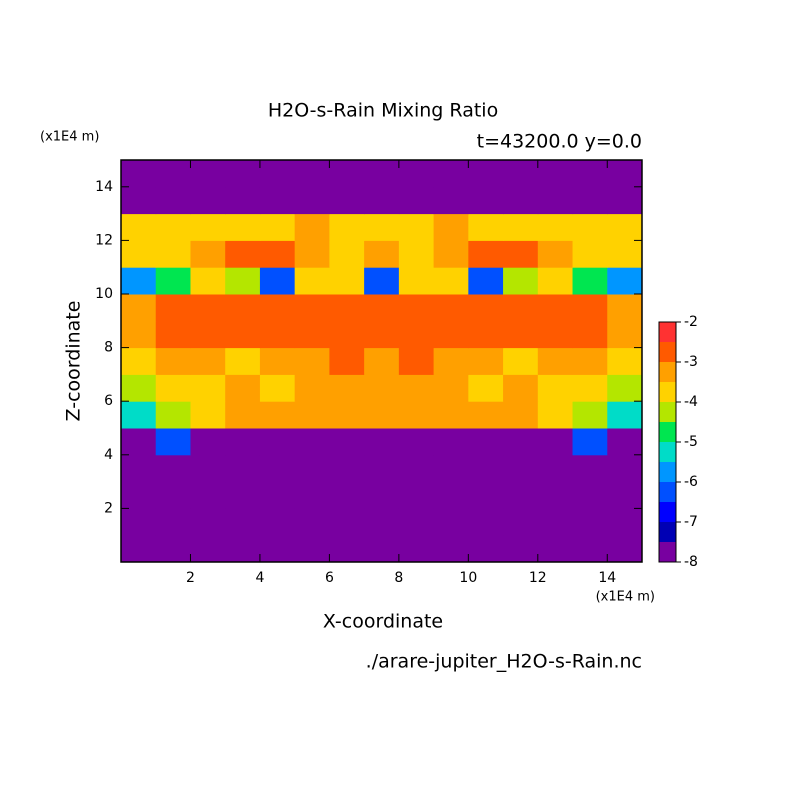 The height and width of the screenshot is (804, 804). I want to click on y-tick-label: 12, so click(104, 240).